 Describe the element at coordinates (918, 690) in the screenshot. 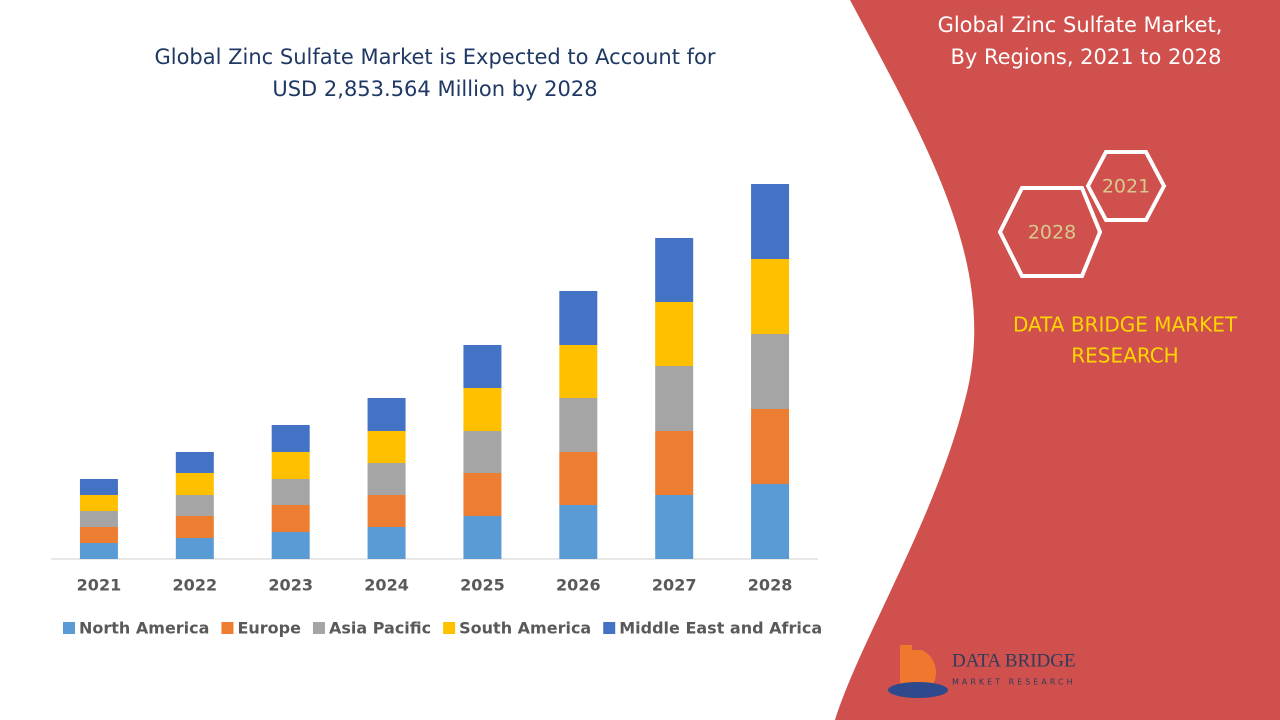

I see `logo-mark` at that location.